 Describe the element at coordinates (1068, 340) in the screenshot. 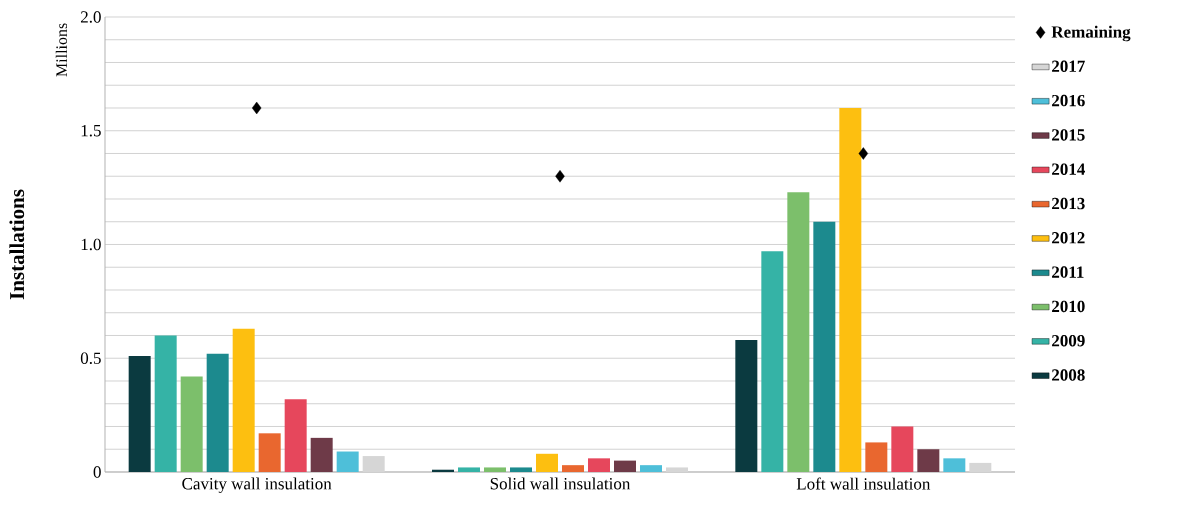

I see `legend-label: 2009` at that location.